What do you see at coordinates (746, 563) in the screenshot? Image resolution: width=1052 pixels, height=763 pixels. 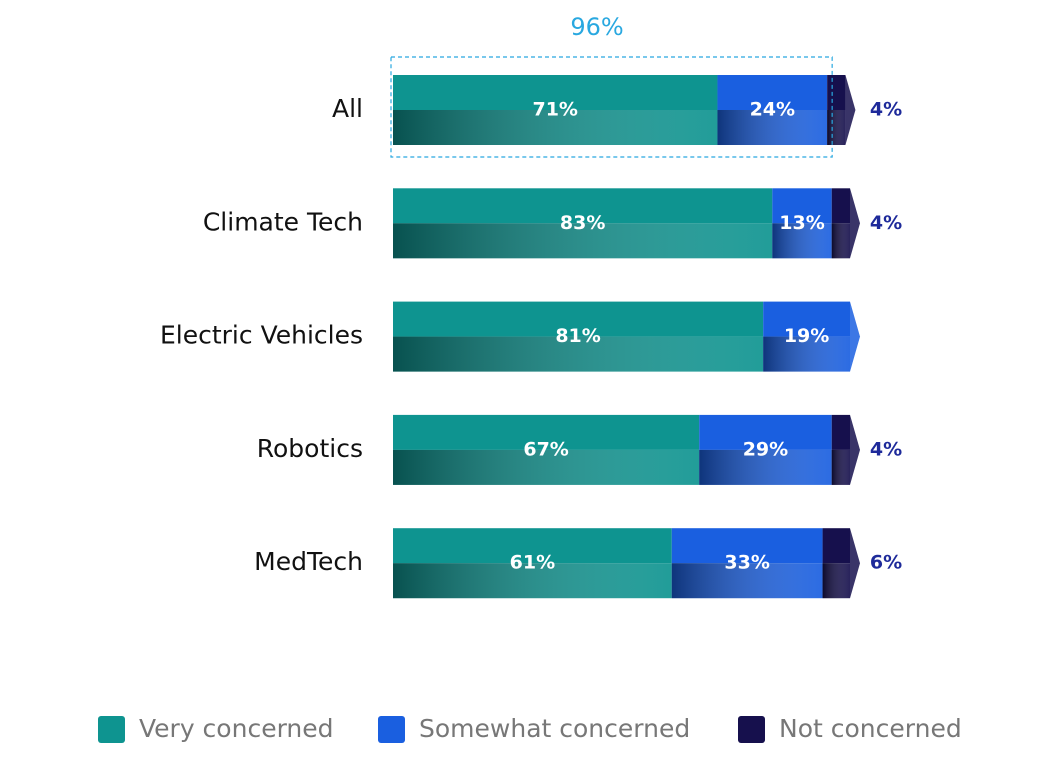 I see `value-label: 33%` at bounding box center [746, 563].